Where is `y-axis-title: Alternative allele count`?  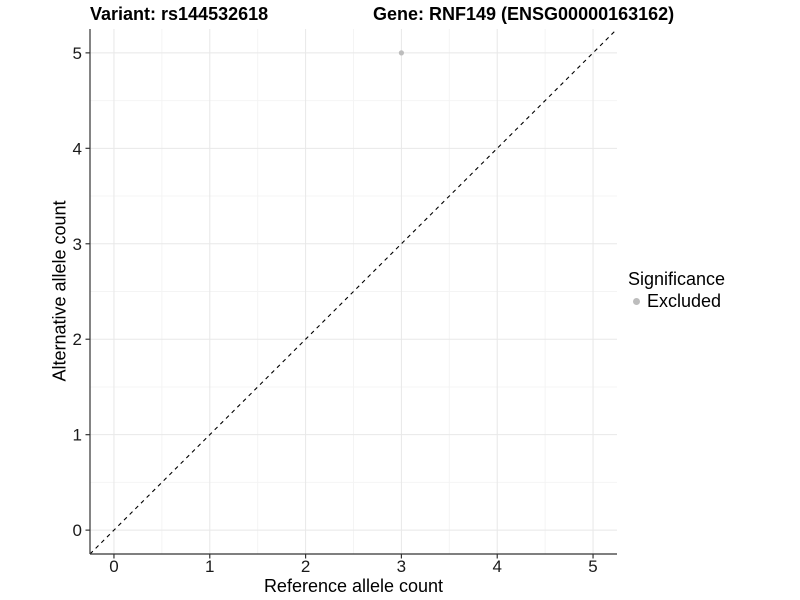
y-axis-title: Alternative allele count is located at coordinates (59, 291).